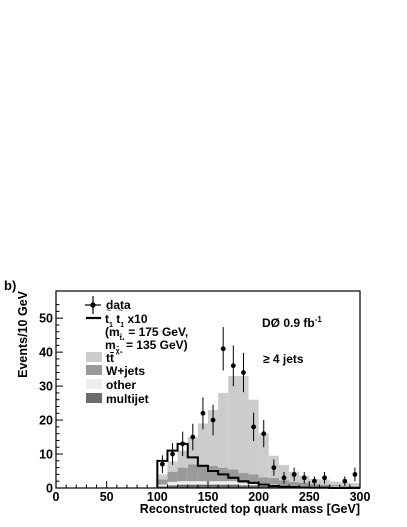 The image size is (407, 527). What do you see at coordinates (10, 285) in the screenshot?
I see `panel-label: b)` at bounding box center [10, 285].